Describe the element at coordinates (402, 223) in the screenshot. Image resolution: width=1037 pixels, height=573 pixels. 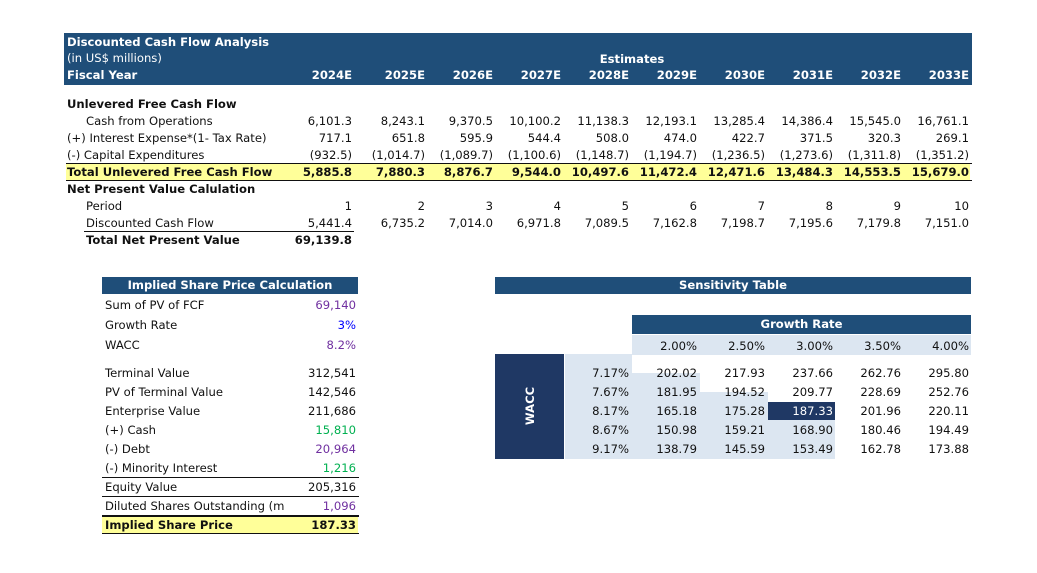
I see `dcf-cell: 6,735.2` at that location.